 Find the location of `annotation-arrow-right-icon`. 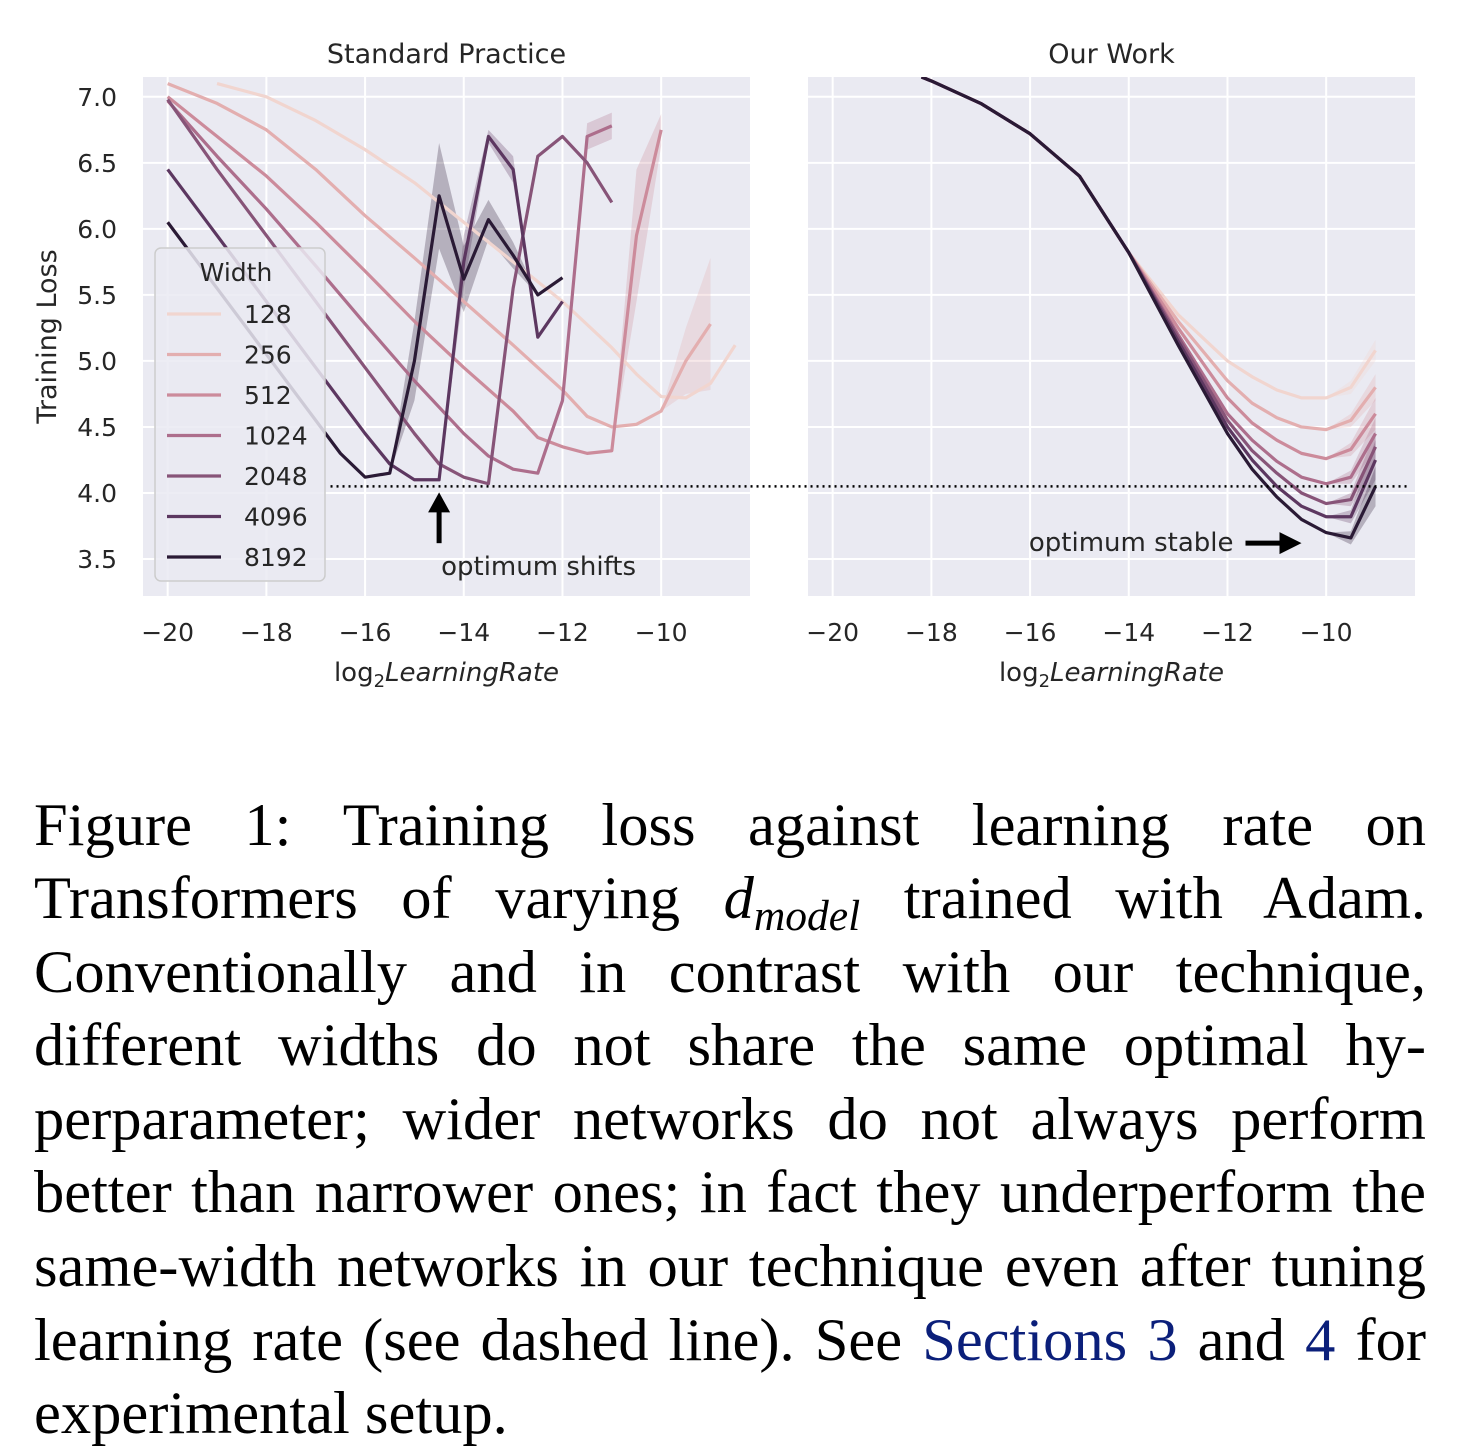

annotation-arrow-right-icon is located at coordinates (1290, 543).